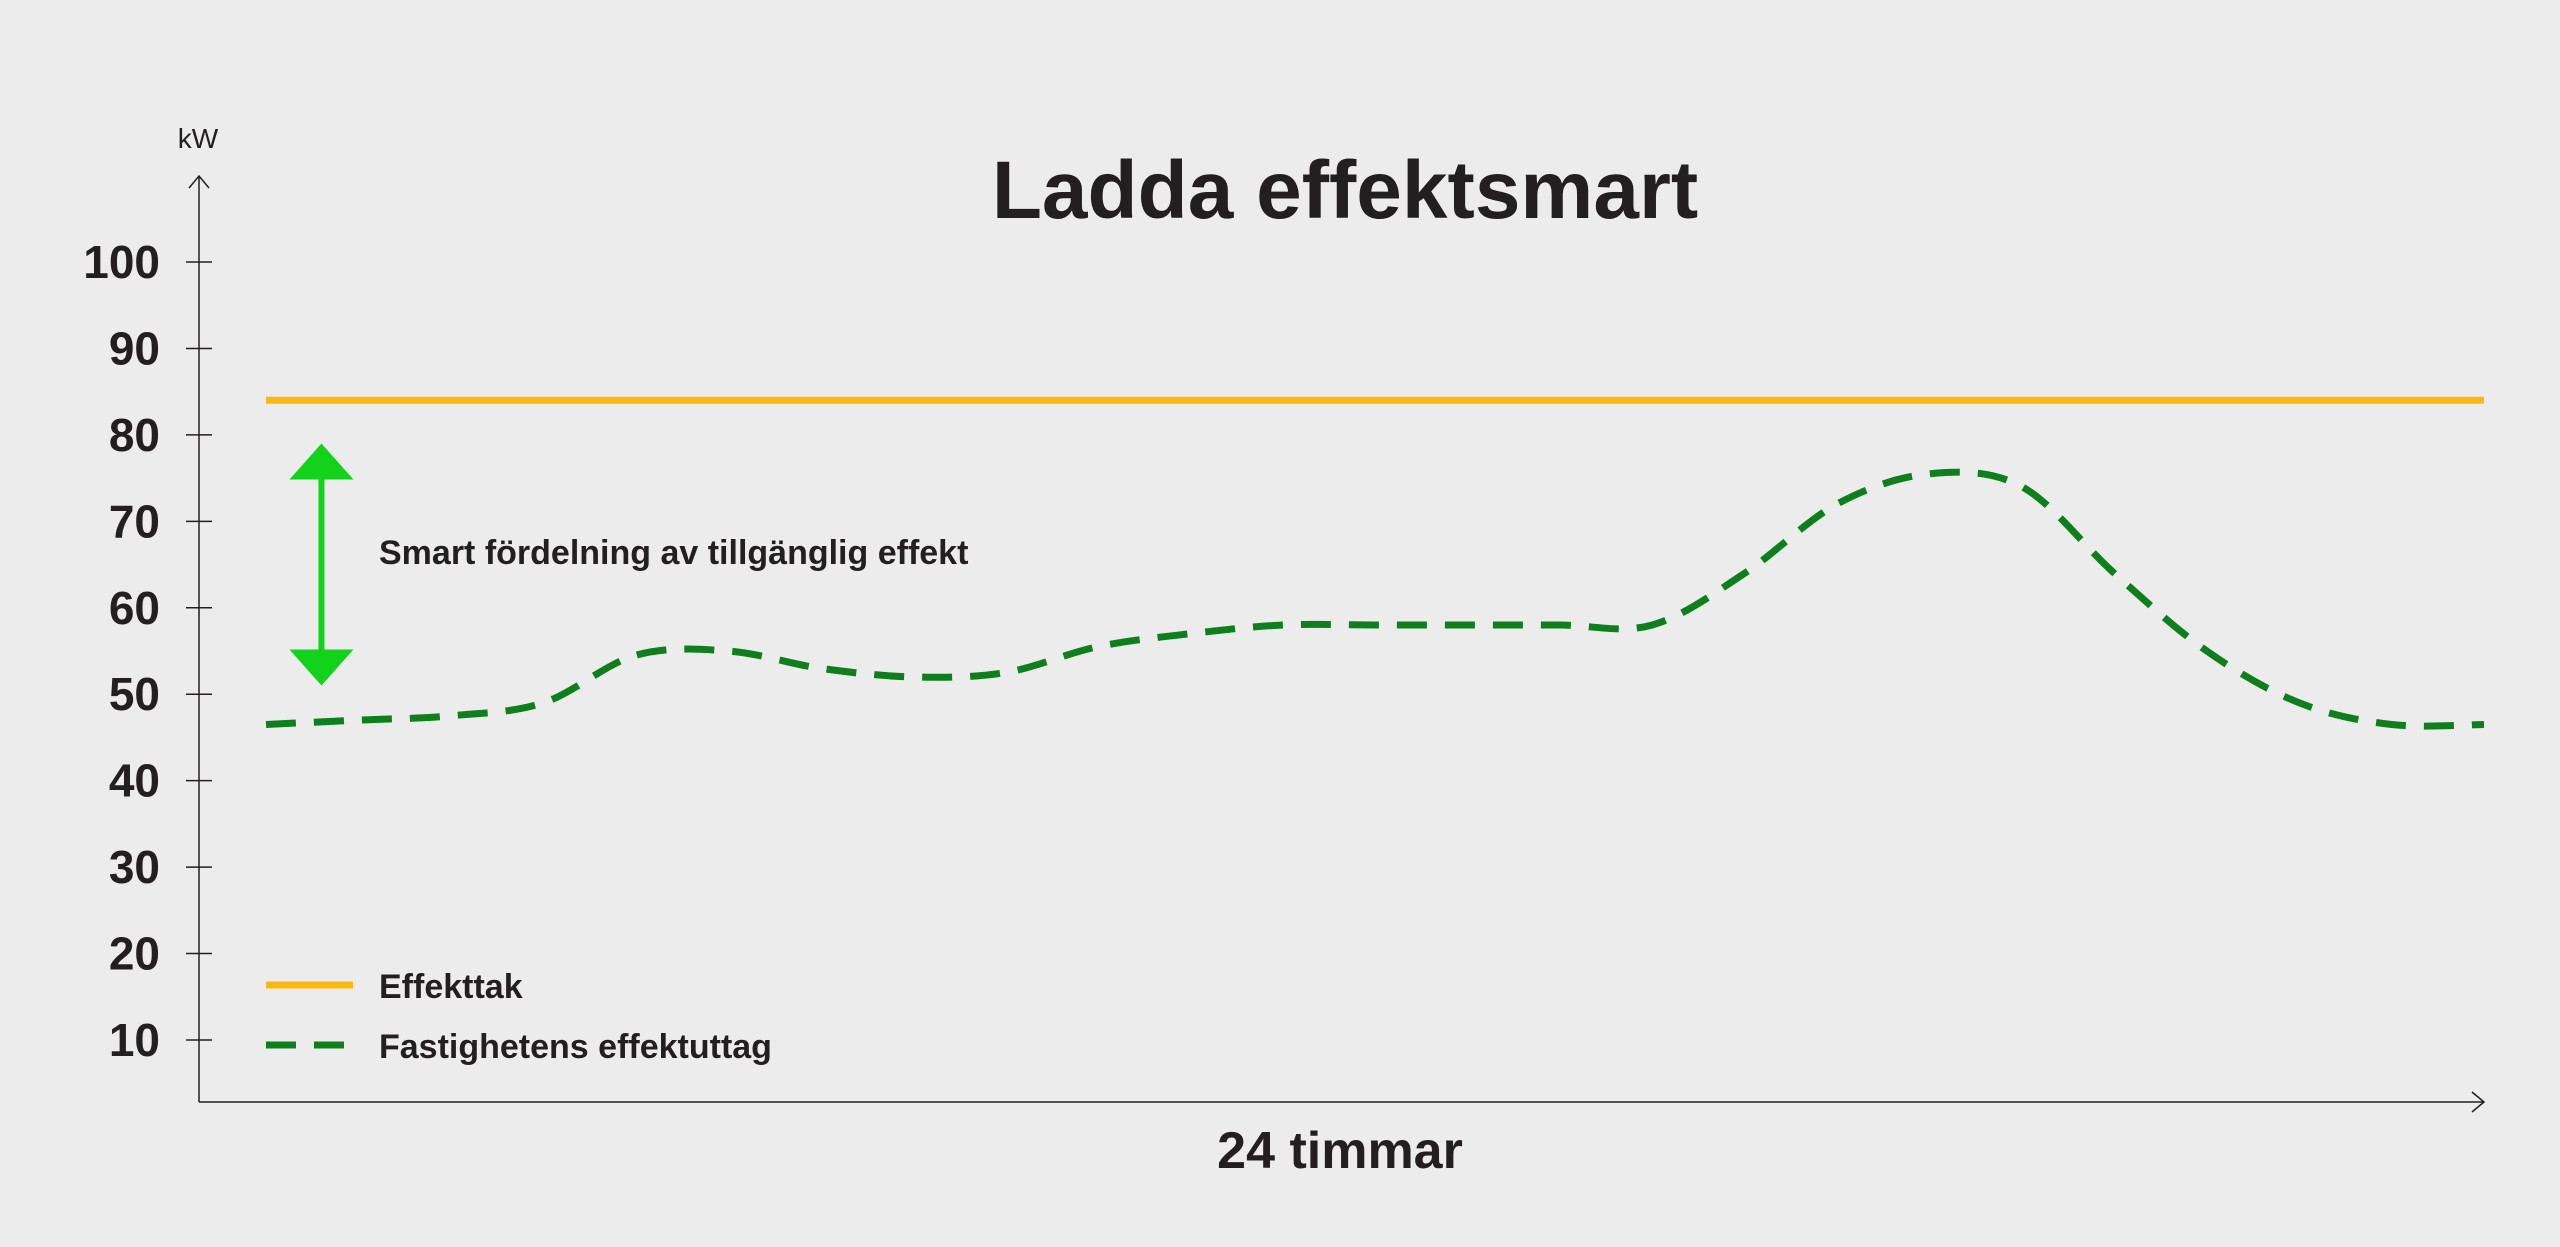 The width and height of the screenshot is (2560, 1247). I want to click on annotation: Smart fördelning av tillgänglig effekt, so click(628, 564).